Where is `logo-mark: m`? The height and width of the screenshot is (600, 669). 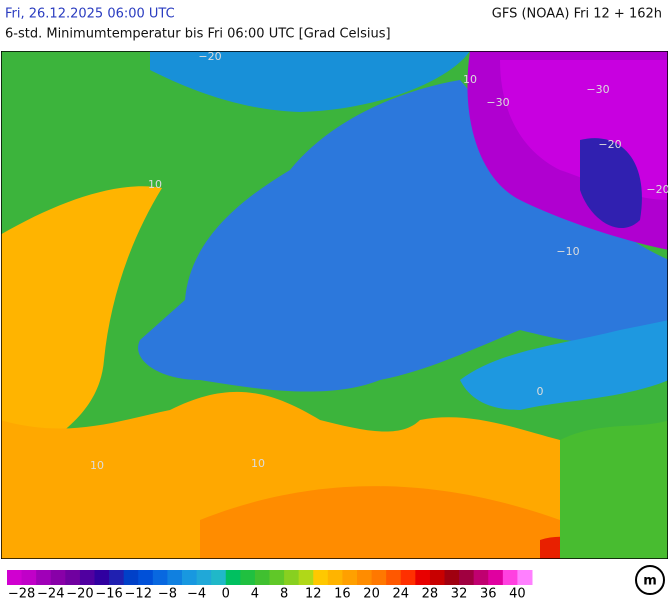
logo-mark: m is located at coordinates (650, 581).